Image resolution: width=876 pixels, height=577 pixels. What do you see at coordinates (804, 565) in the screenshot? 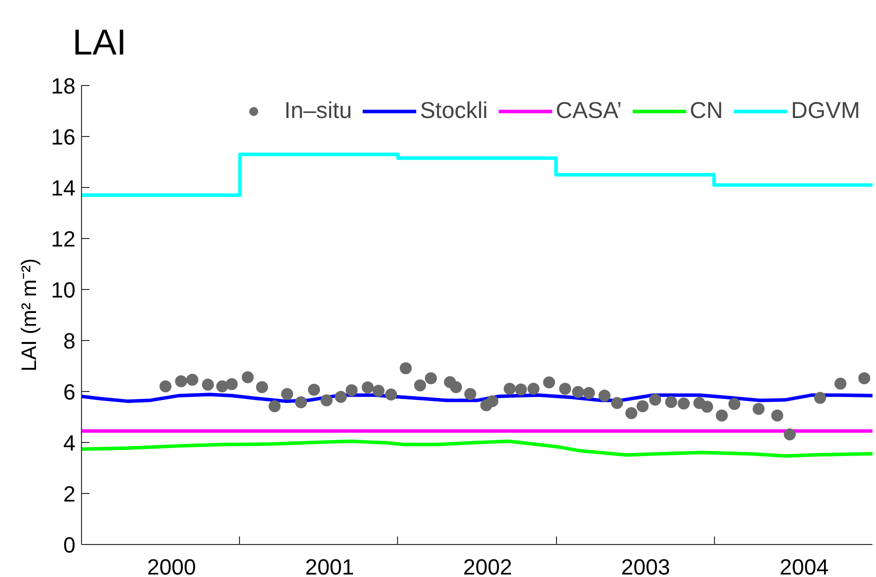
I see `x-tick-label: 2004` at bounding box center [804, 565].